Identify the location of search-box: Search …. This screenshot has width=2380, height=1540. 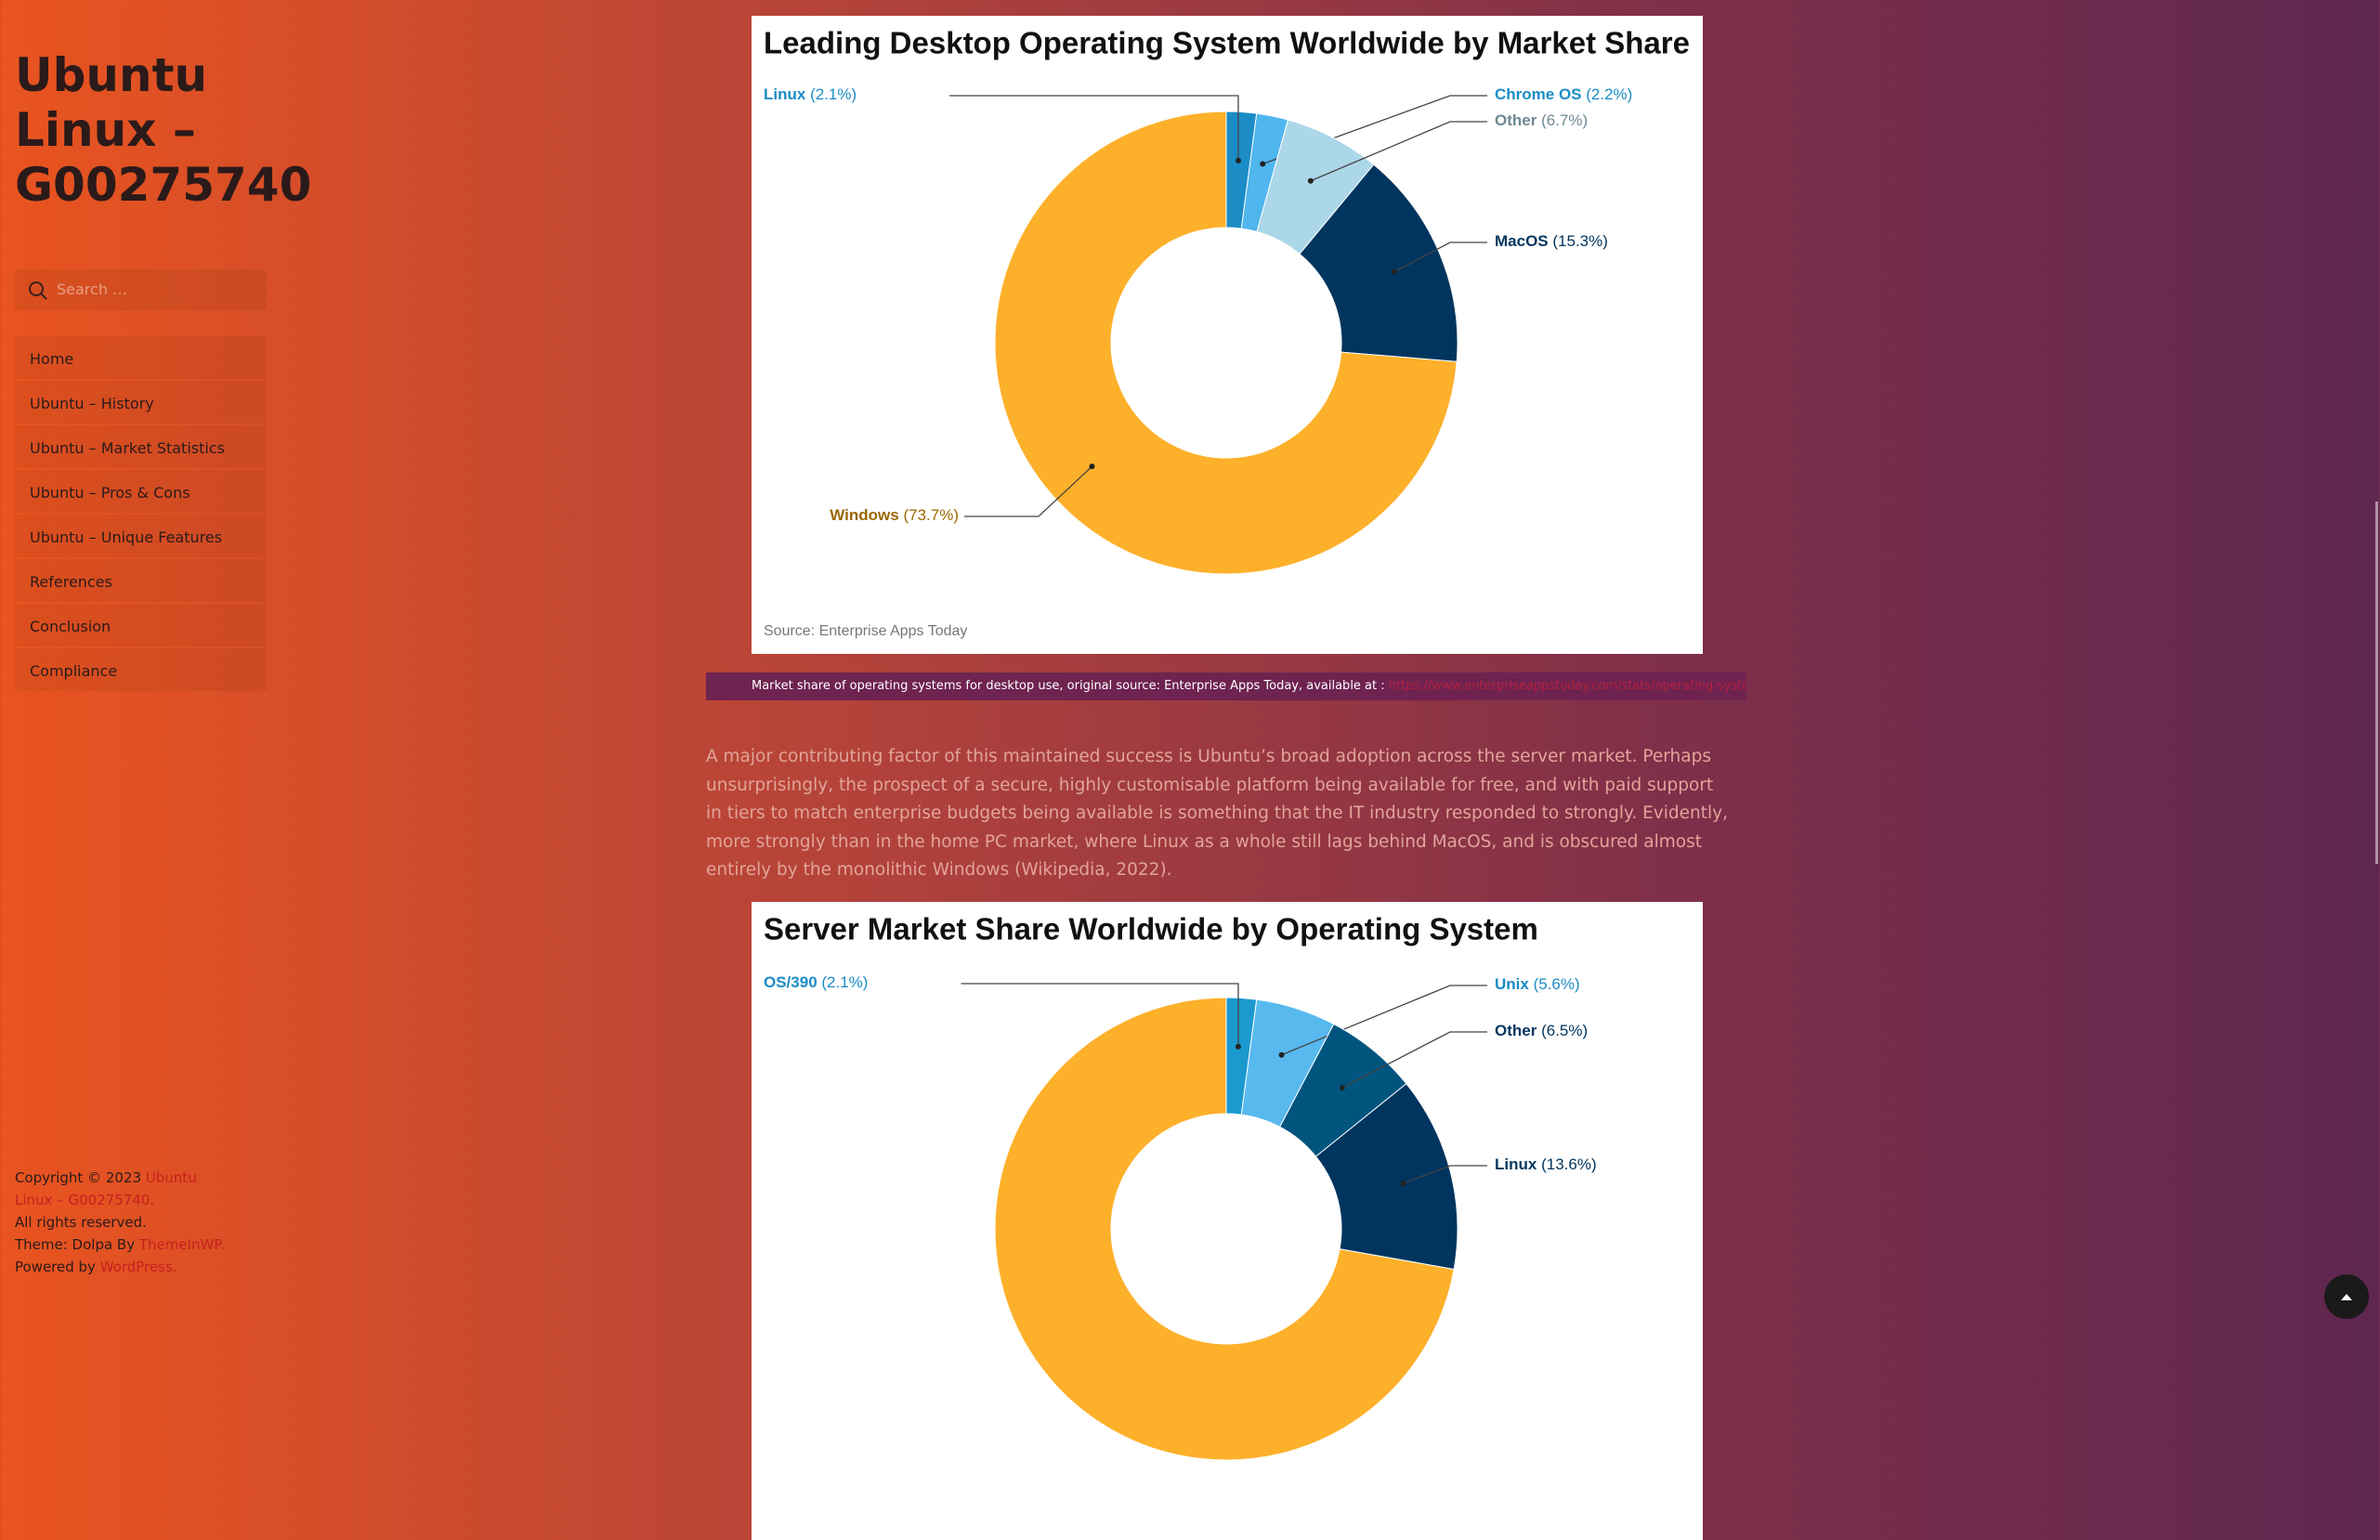
(141, 289).